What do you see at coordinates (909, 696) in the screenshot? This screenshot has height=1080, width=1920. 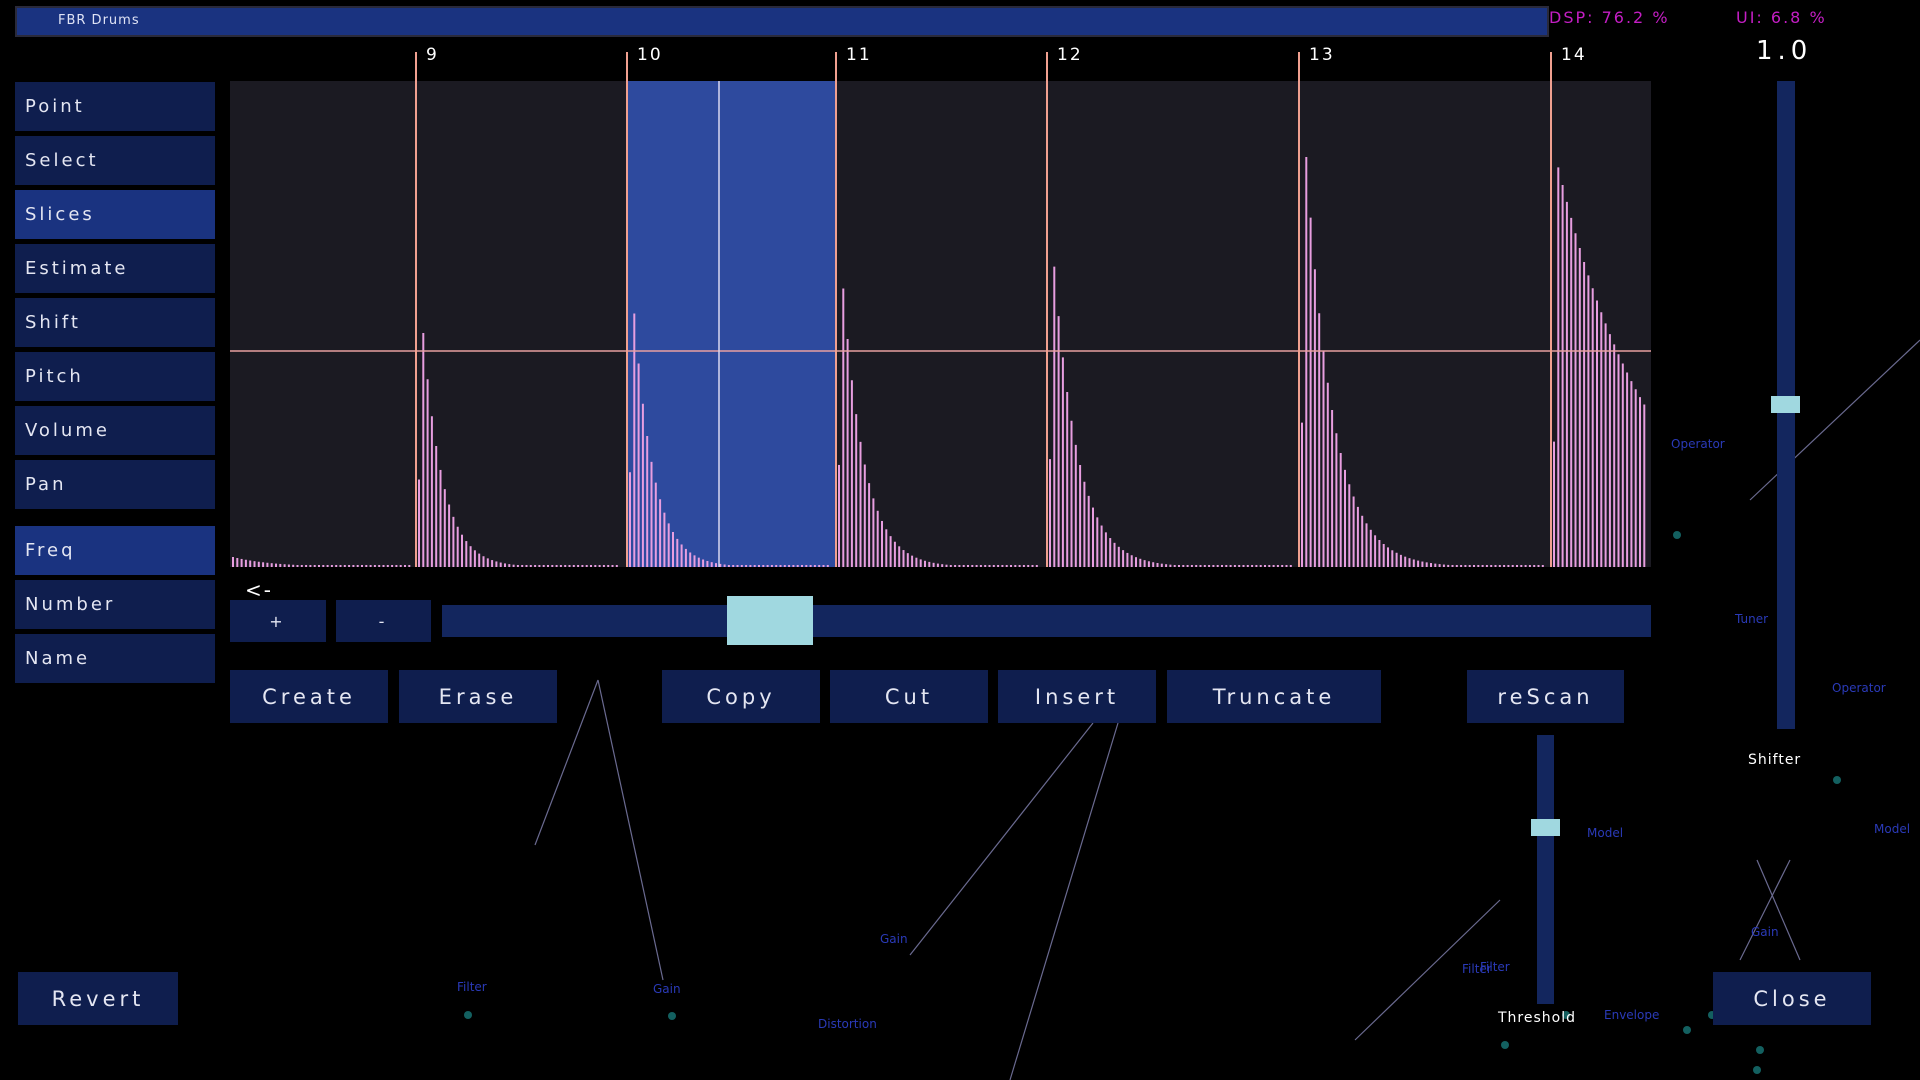 I see `action-button: Cut` at bounding box center [909, 696].